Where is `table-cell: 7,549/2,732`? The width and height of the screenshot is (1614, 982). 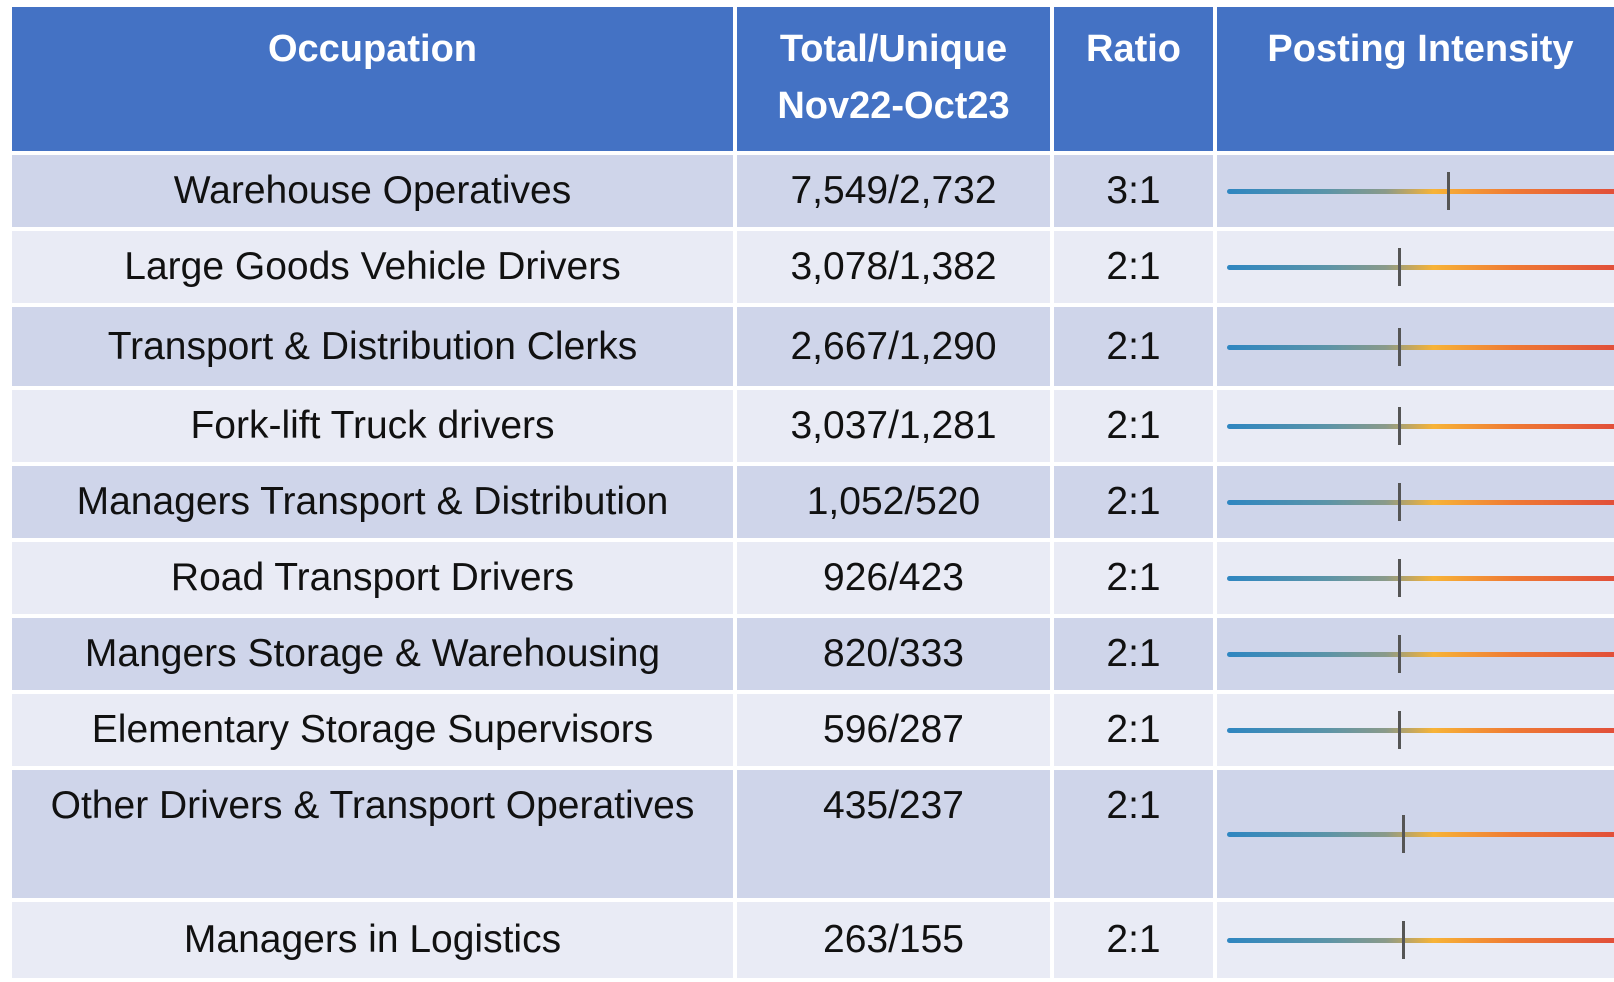 table-cell: 7,549/2,732 is located at coordinates (893, 191).